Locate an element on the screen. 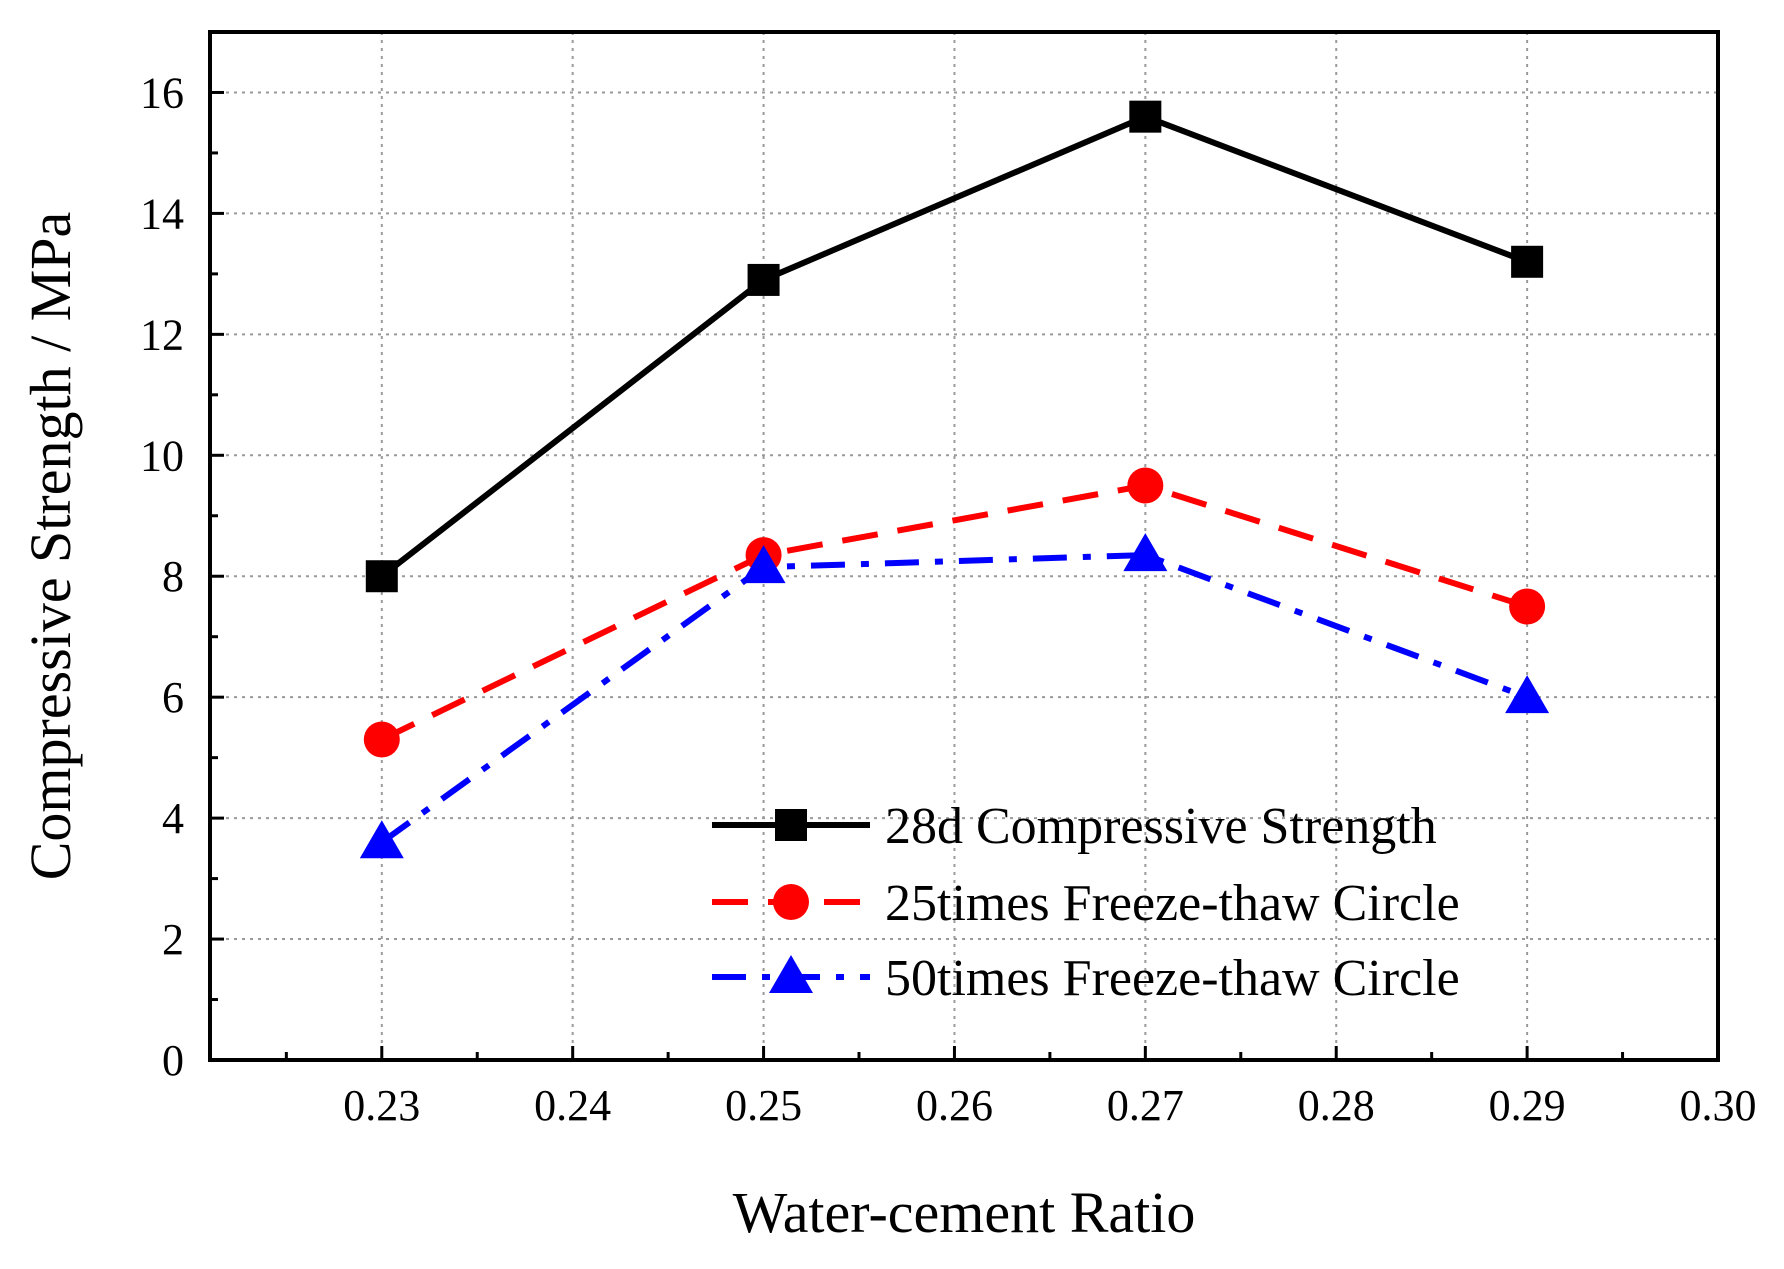 The image size is (1784, 1269). legend-item: 25times Freeze-thaw Circle is located at coordinates (1086, 903).